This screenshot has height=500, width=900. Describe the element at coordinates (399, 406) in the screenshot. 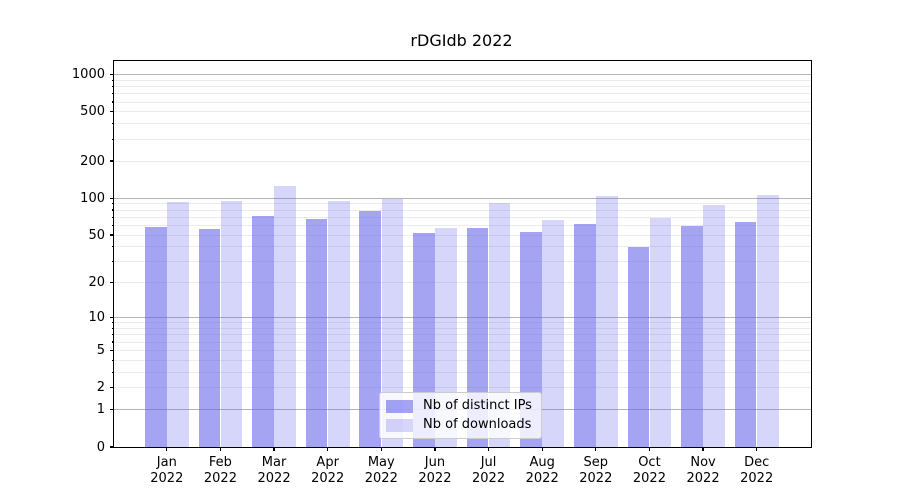

I see `legend-swatch-distinct-ips` at that location.